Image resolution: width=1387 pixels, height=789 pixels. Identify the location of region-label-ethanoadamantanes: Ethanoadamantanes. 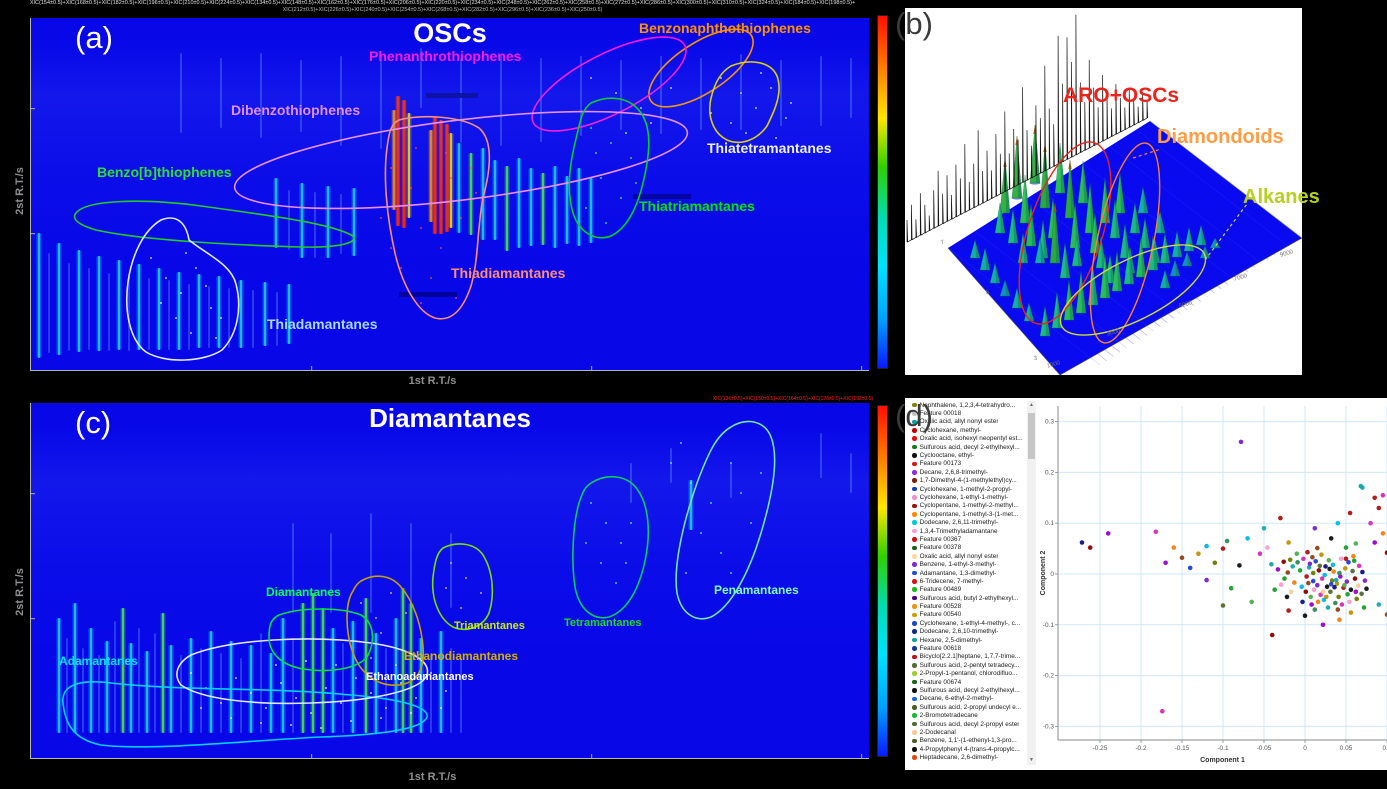
(420, 677).